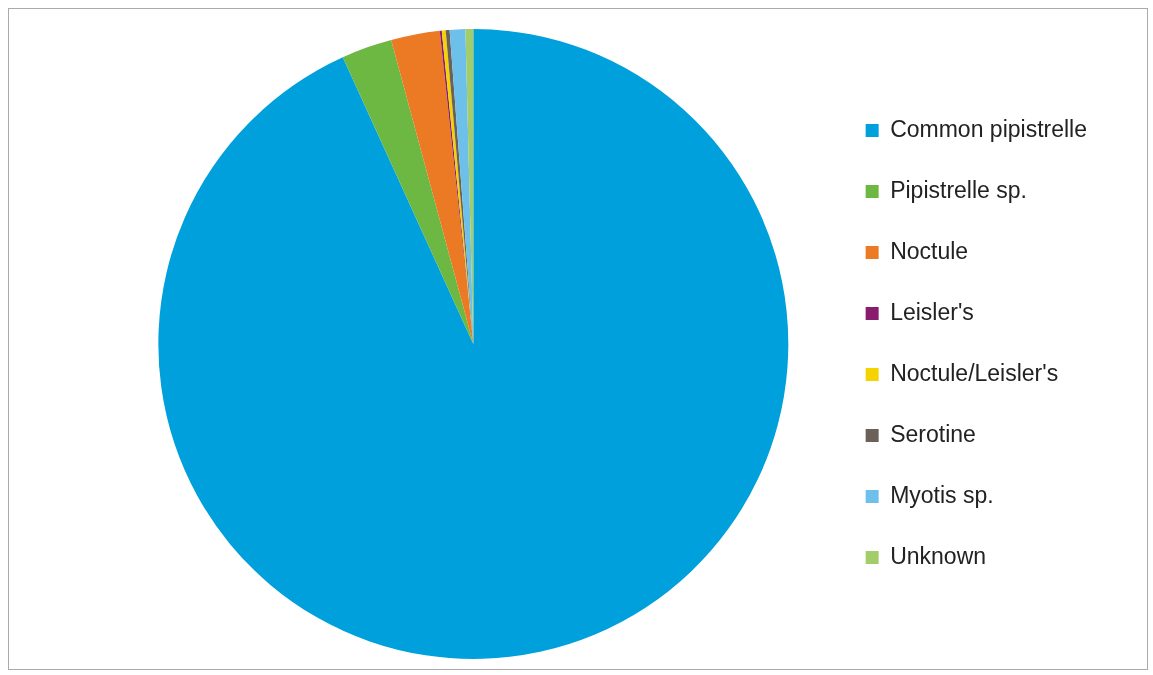  What do you see at coordinates (974, 372) in the screenshot?
I see `legend-label: Noctule/Leisler's` at bounding box center [974, 372].